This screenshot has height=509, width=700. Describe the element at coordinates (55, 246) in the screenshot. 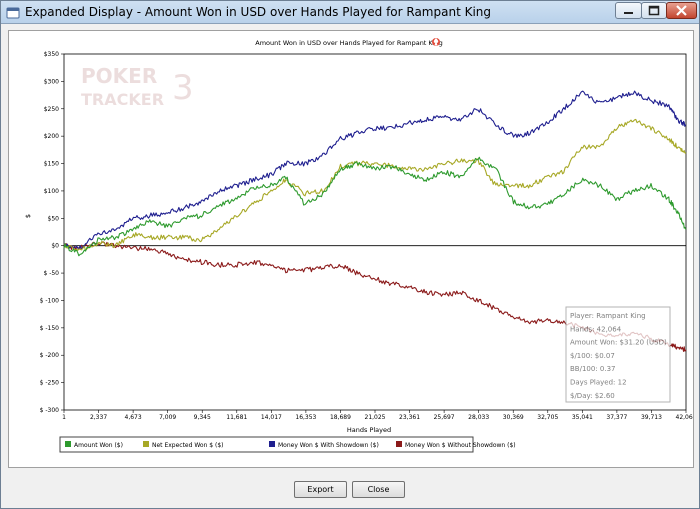

I see `y-tick-label: $0` at that location.